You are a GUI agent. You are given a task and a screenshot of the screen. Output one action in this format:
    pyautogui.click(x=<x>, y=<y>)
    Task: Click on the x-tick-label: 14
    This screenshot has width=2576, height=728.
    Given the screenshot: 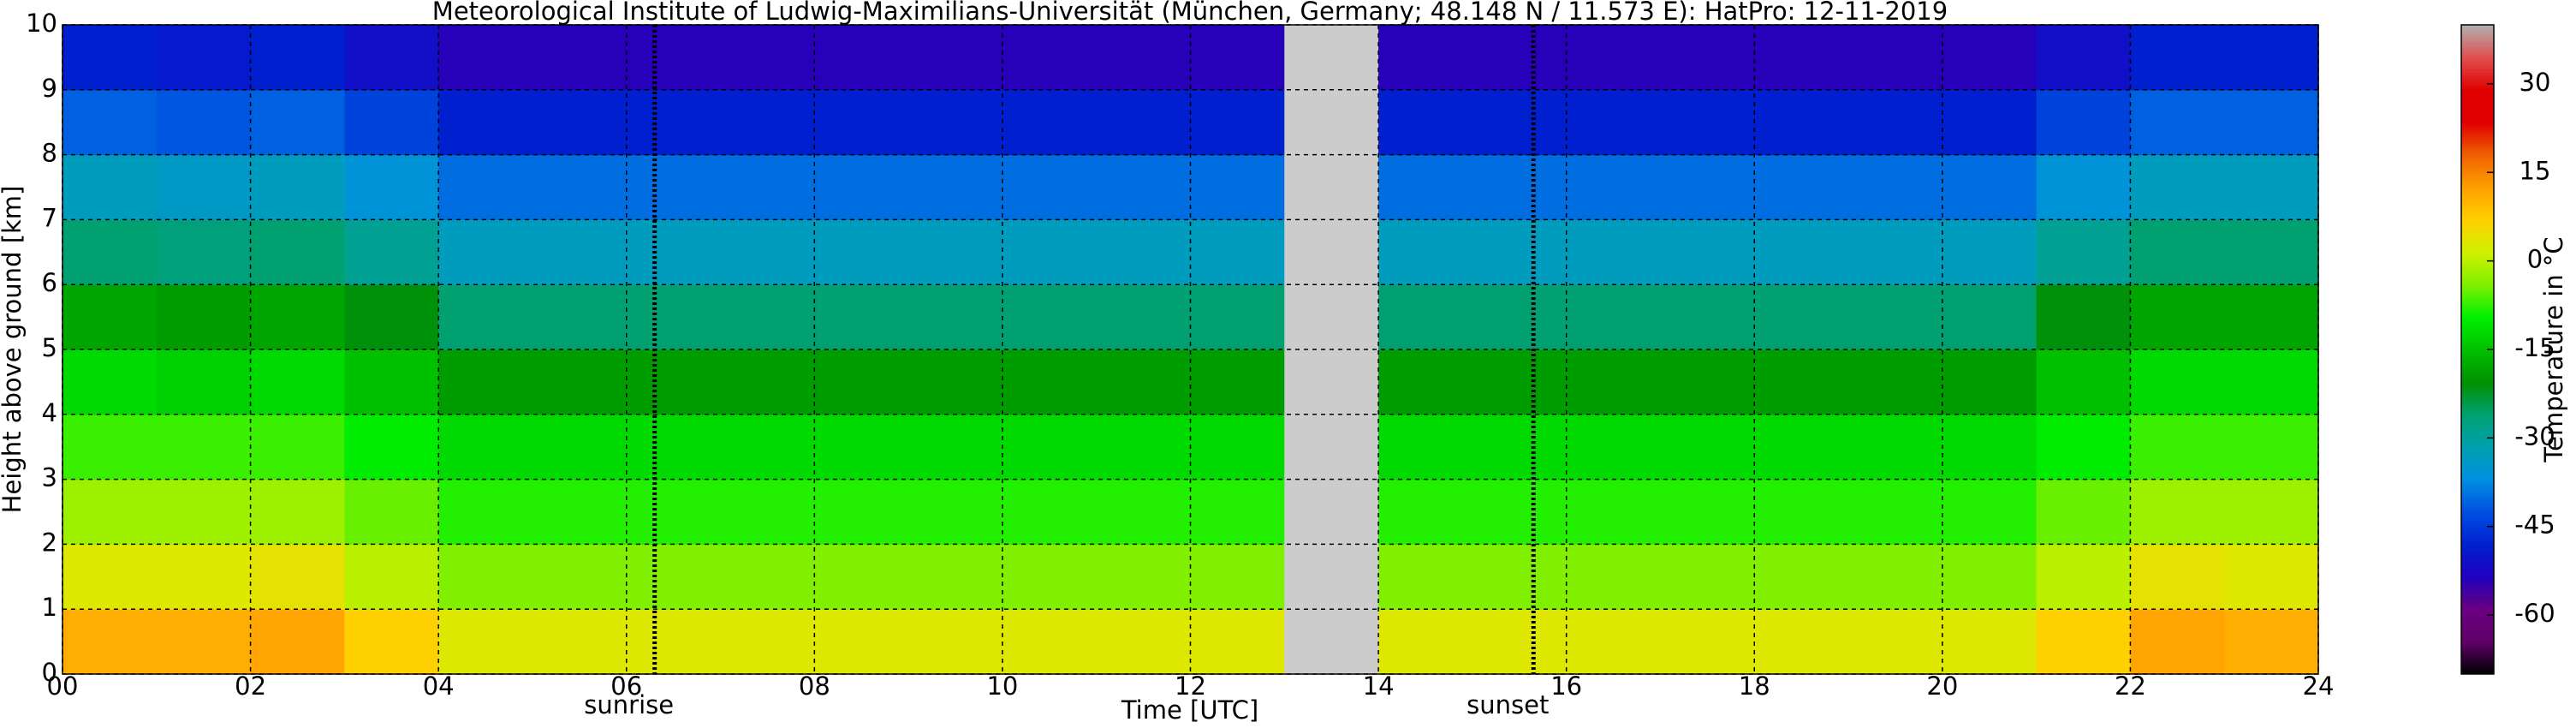 What is the action you would take?
    pyautogui.click(x=1379, y=686)
    